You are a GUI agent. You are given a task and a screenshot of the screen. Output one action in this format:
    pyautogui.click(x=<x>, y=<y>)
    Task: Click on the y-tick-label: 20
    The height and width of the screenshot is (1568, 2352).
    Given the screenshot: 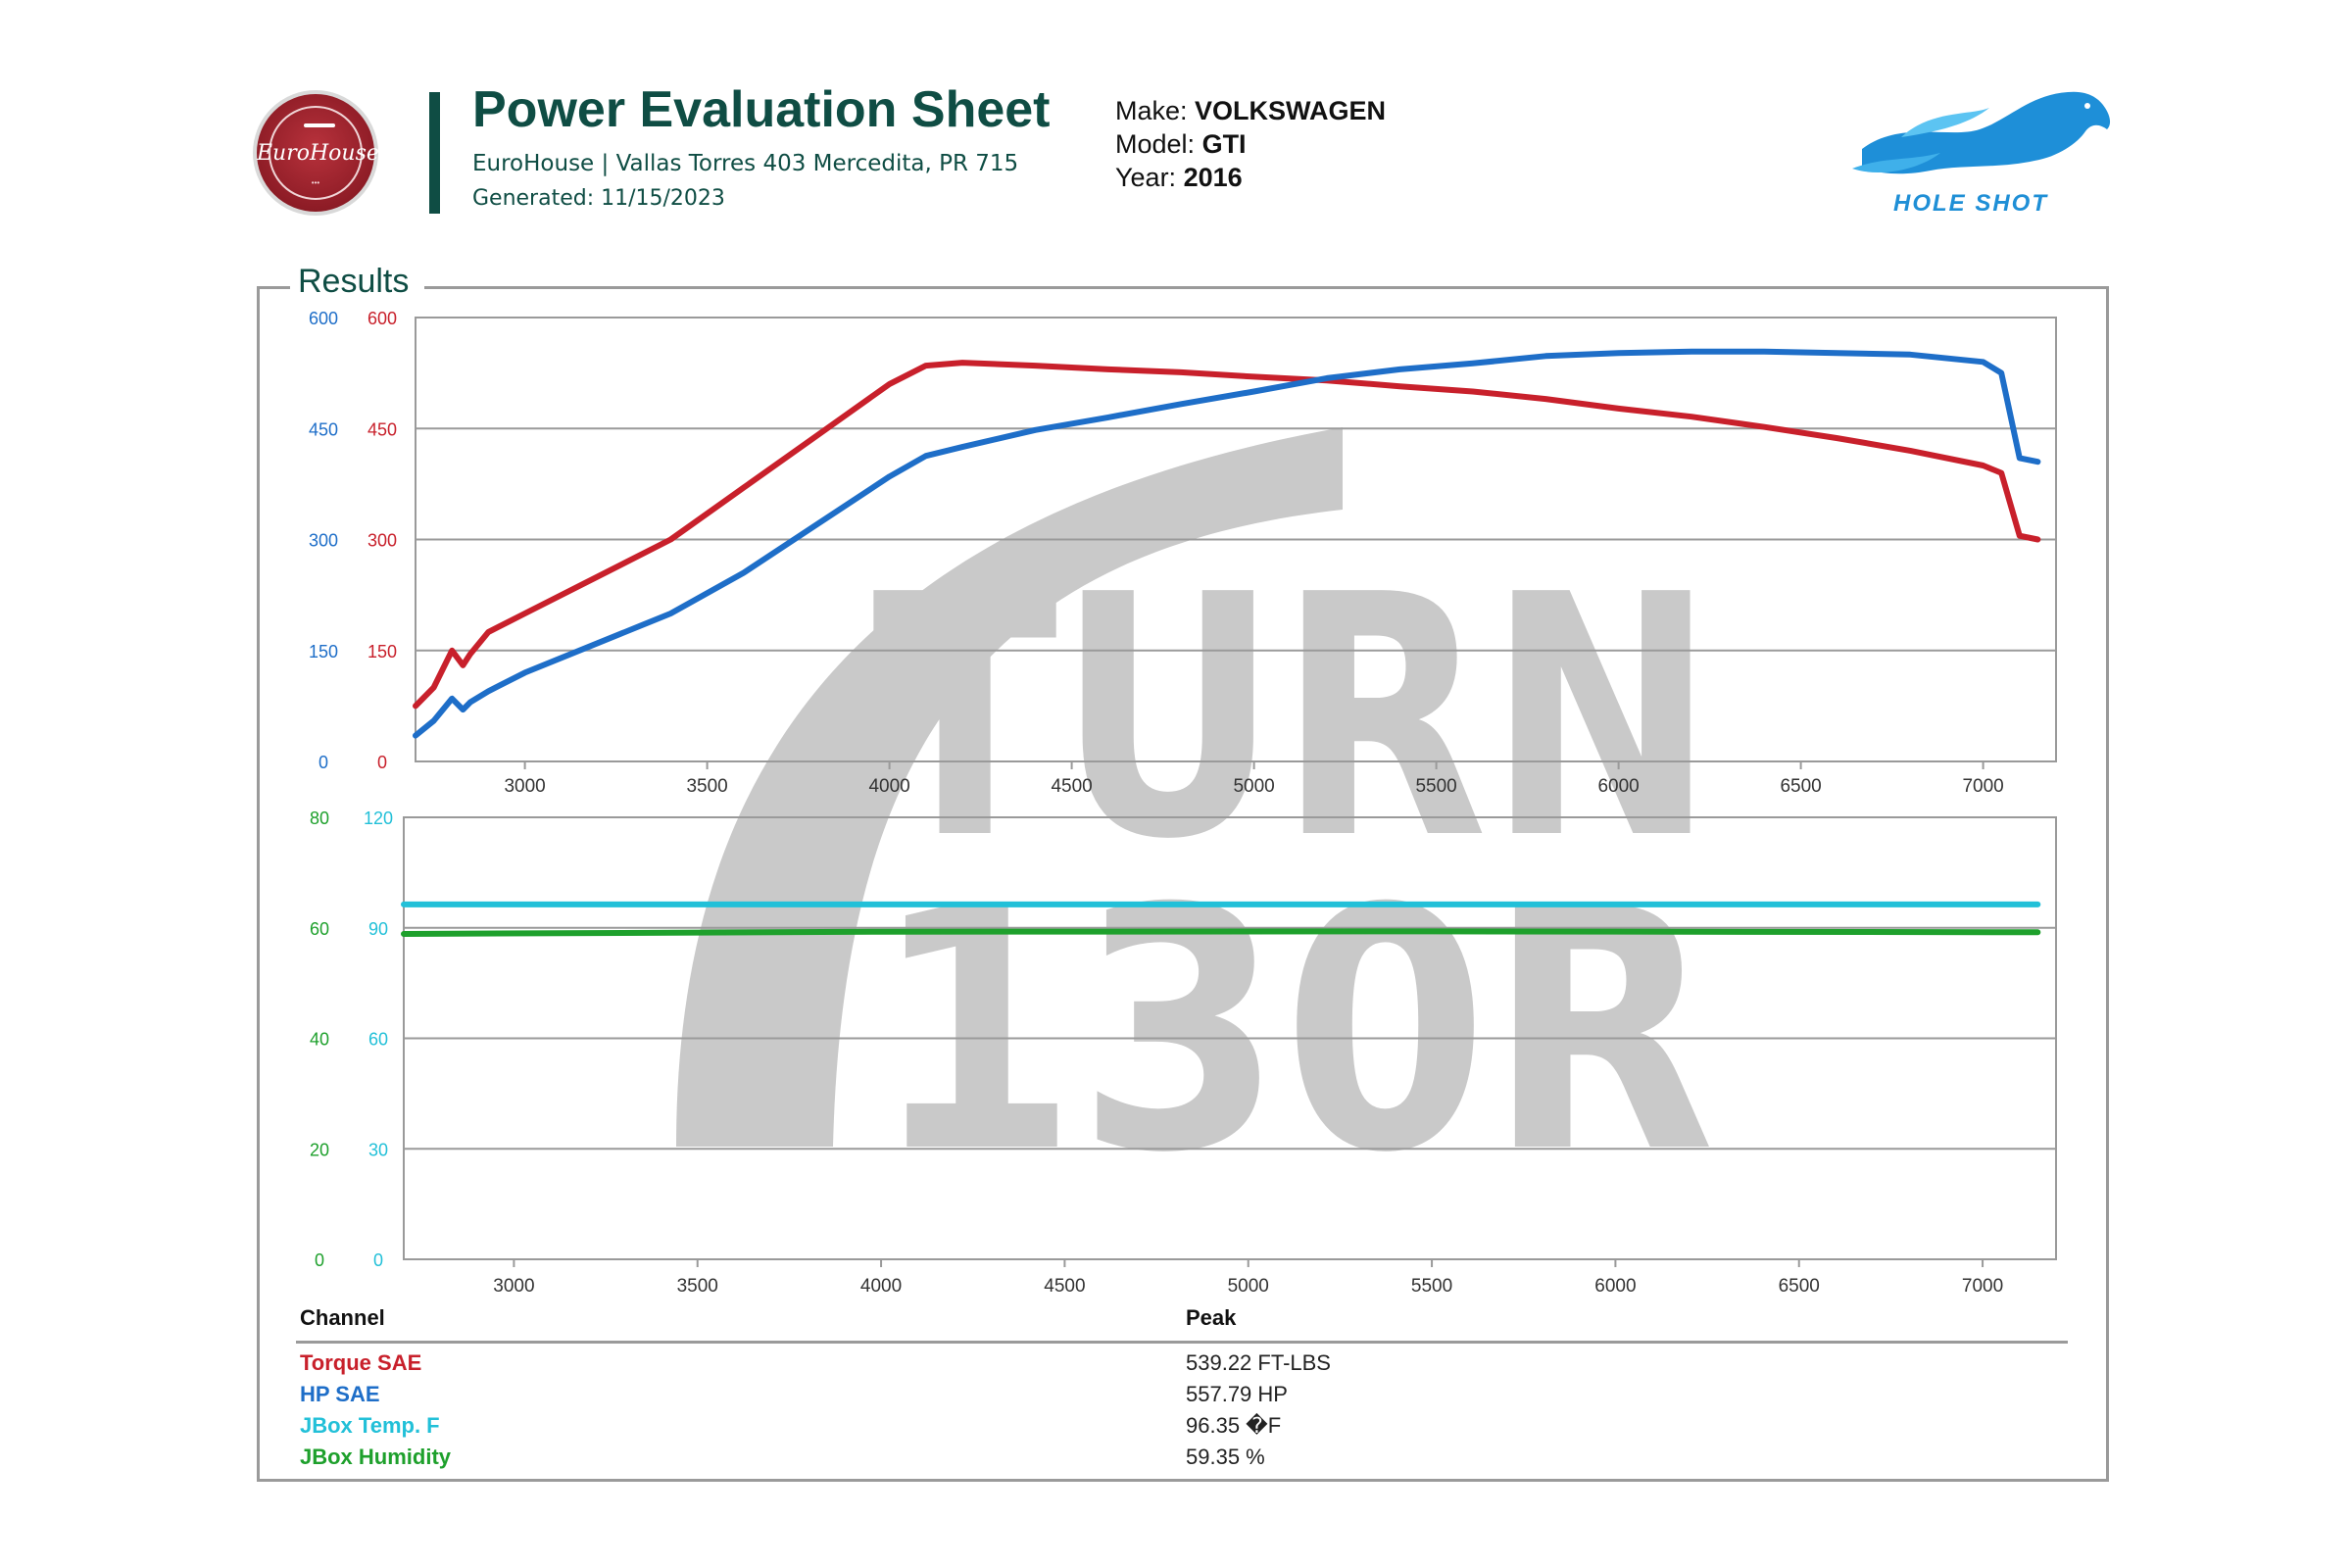 What is the action you would take?
    pyautogui.click(x=319, y=1149)
    